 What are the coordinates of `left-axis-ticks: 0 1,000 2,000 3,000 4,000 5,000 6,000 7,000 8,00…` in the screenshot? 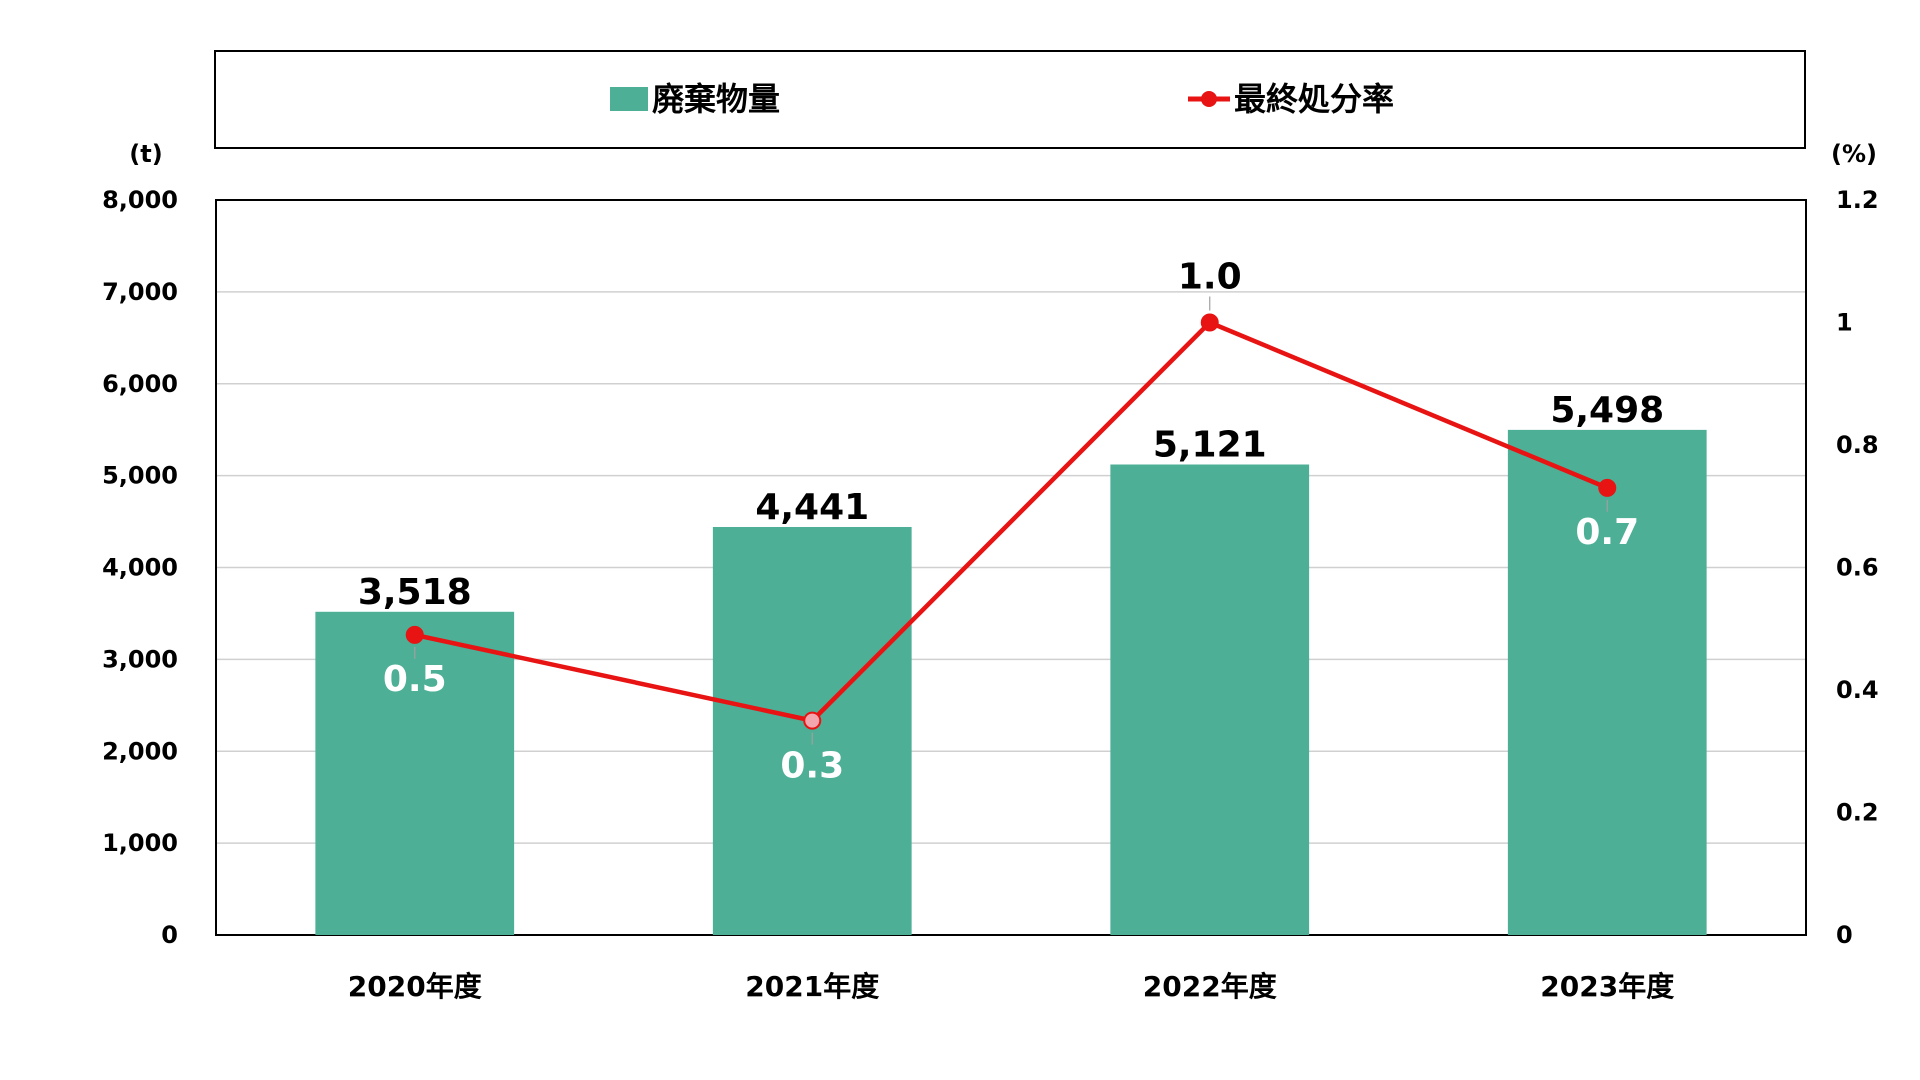 It's located at (140, 567).